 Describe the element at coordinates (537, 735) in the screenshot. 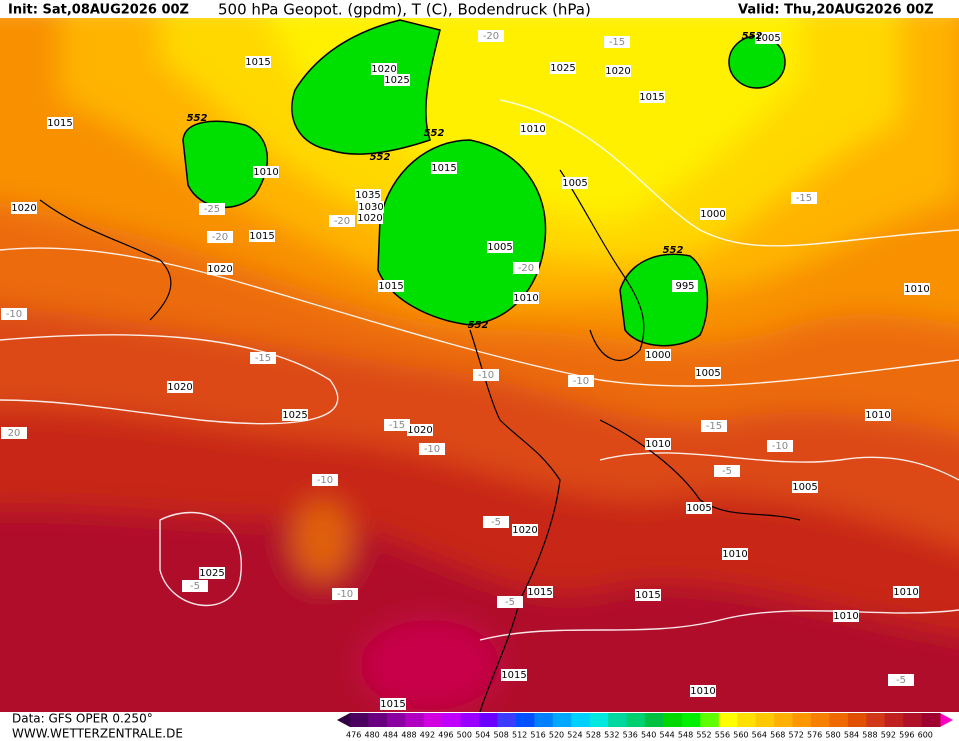

I see `colorbar-label: 516` at that location.